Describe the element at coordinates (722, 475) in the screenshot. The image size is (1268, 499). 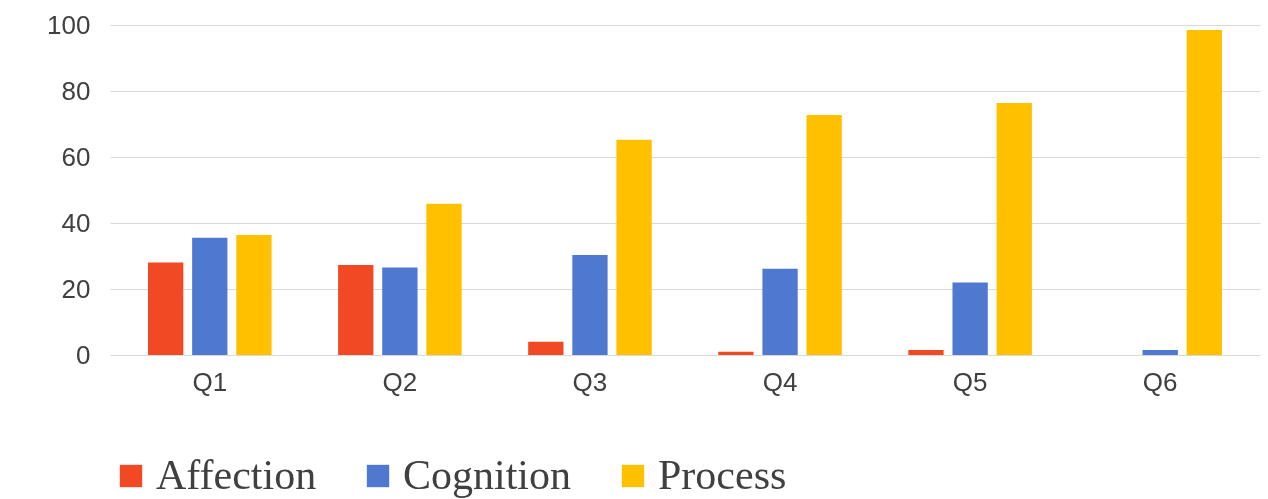
I see `legend-label: Process` at that location.